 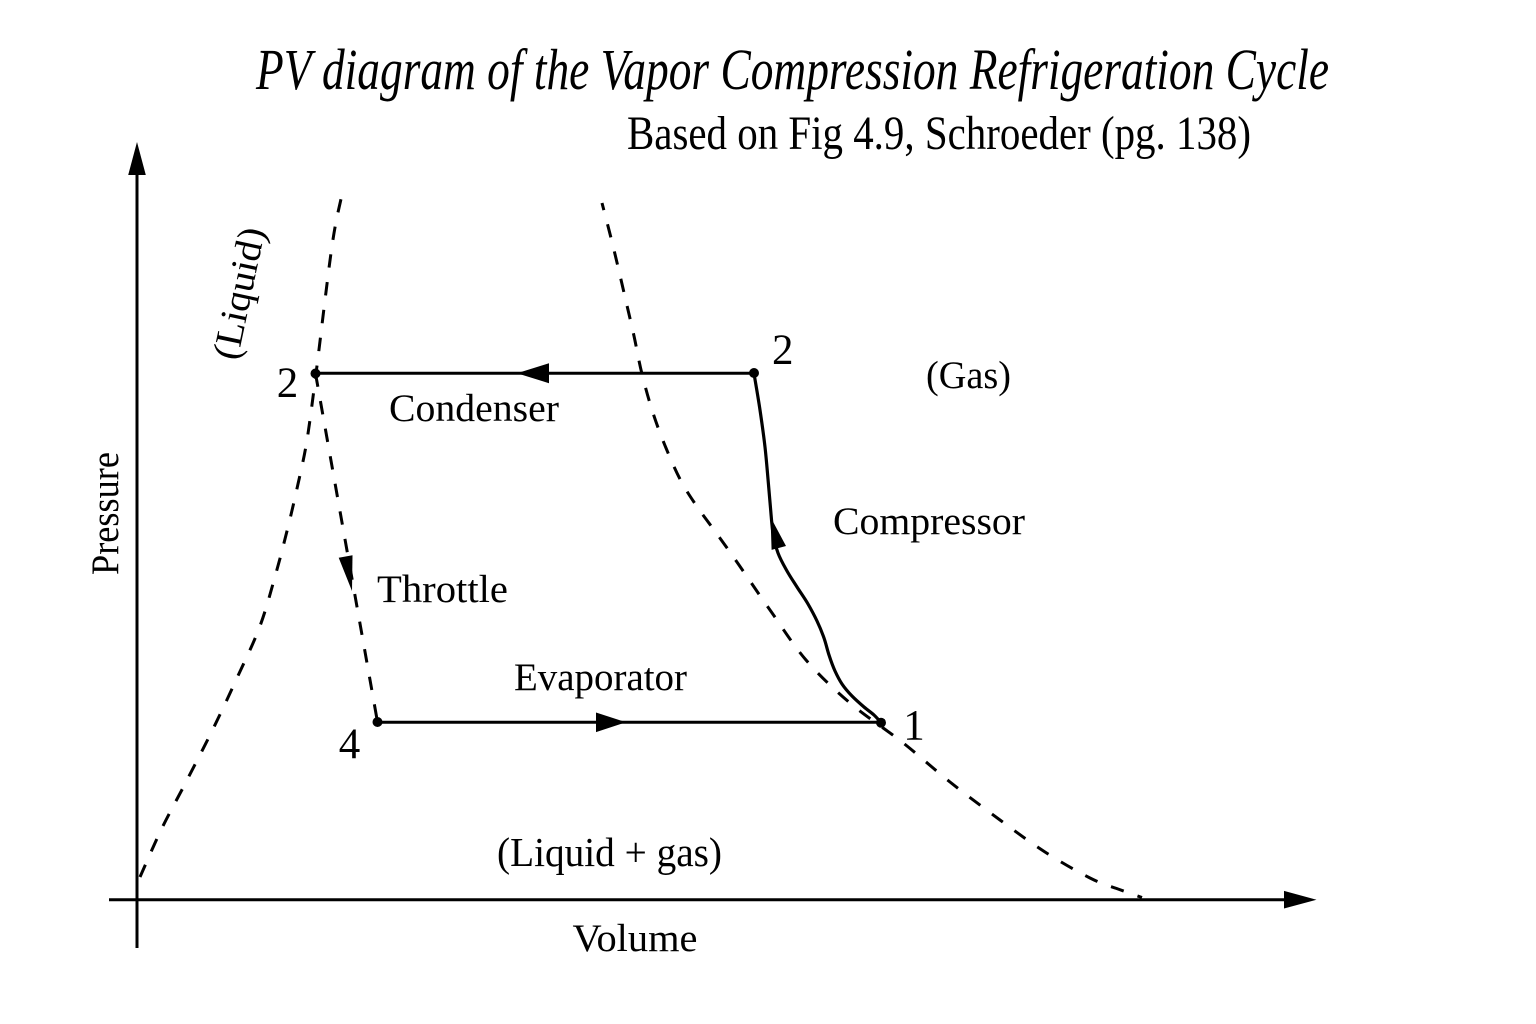 What do you see at coordinates (600, 677) in the screenshot?
I see `svg-text: Evaporator` at bounding box center [600, 677].